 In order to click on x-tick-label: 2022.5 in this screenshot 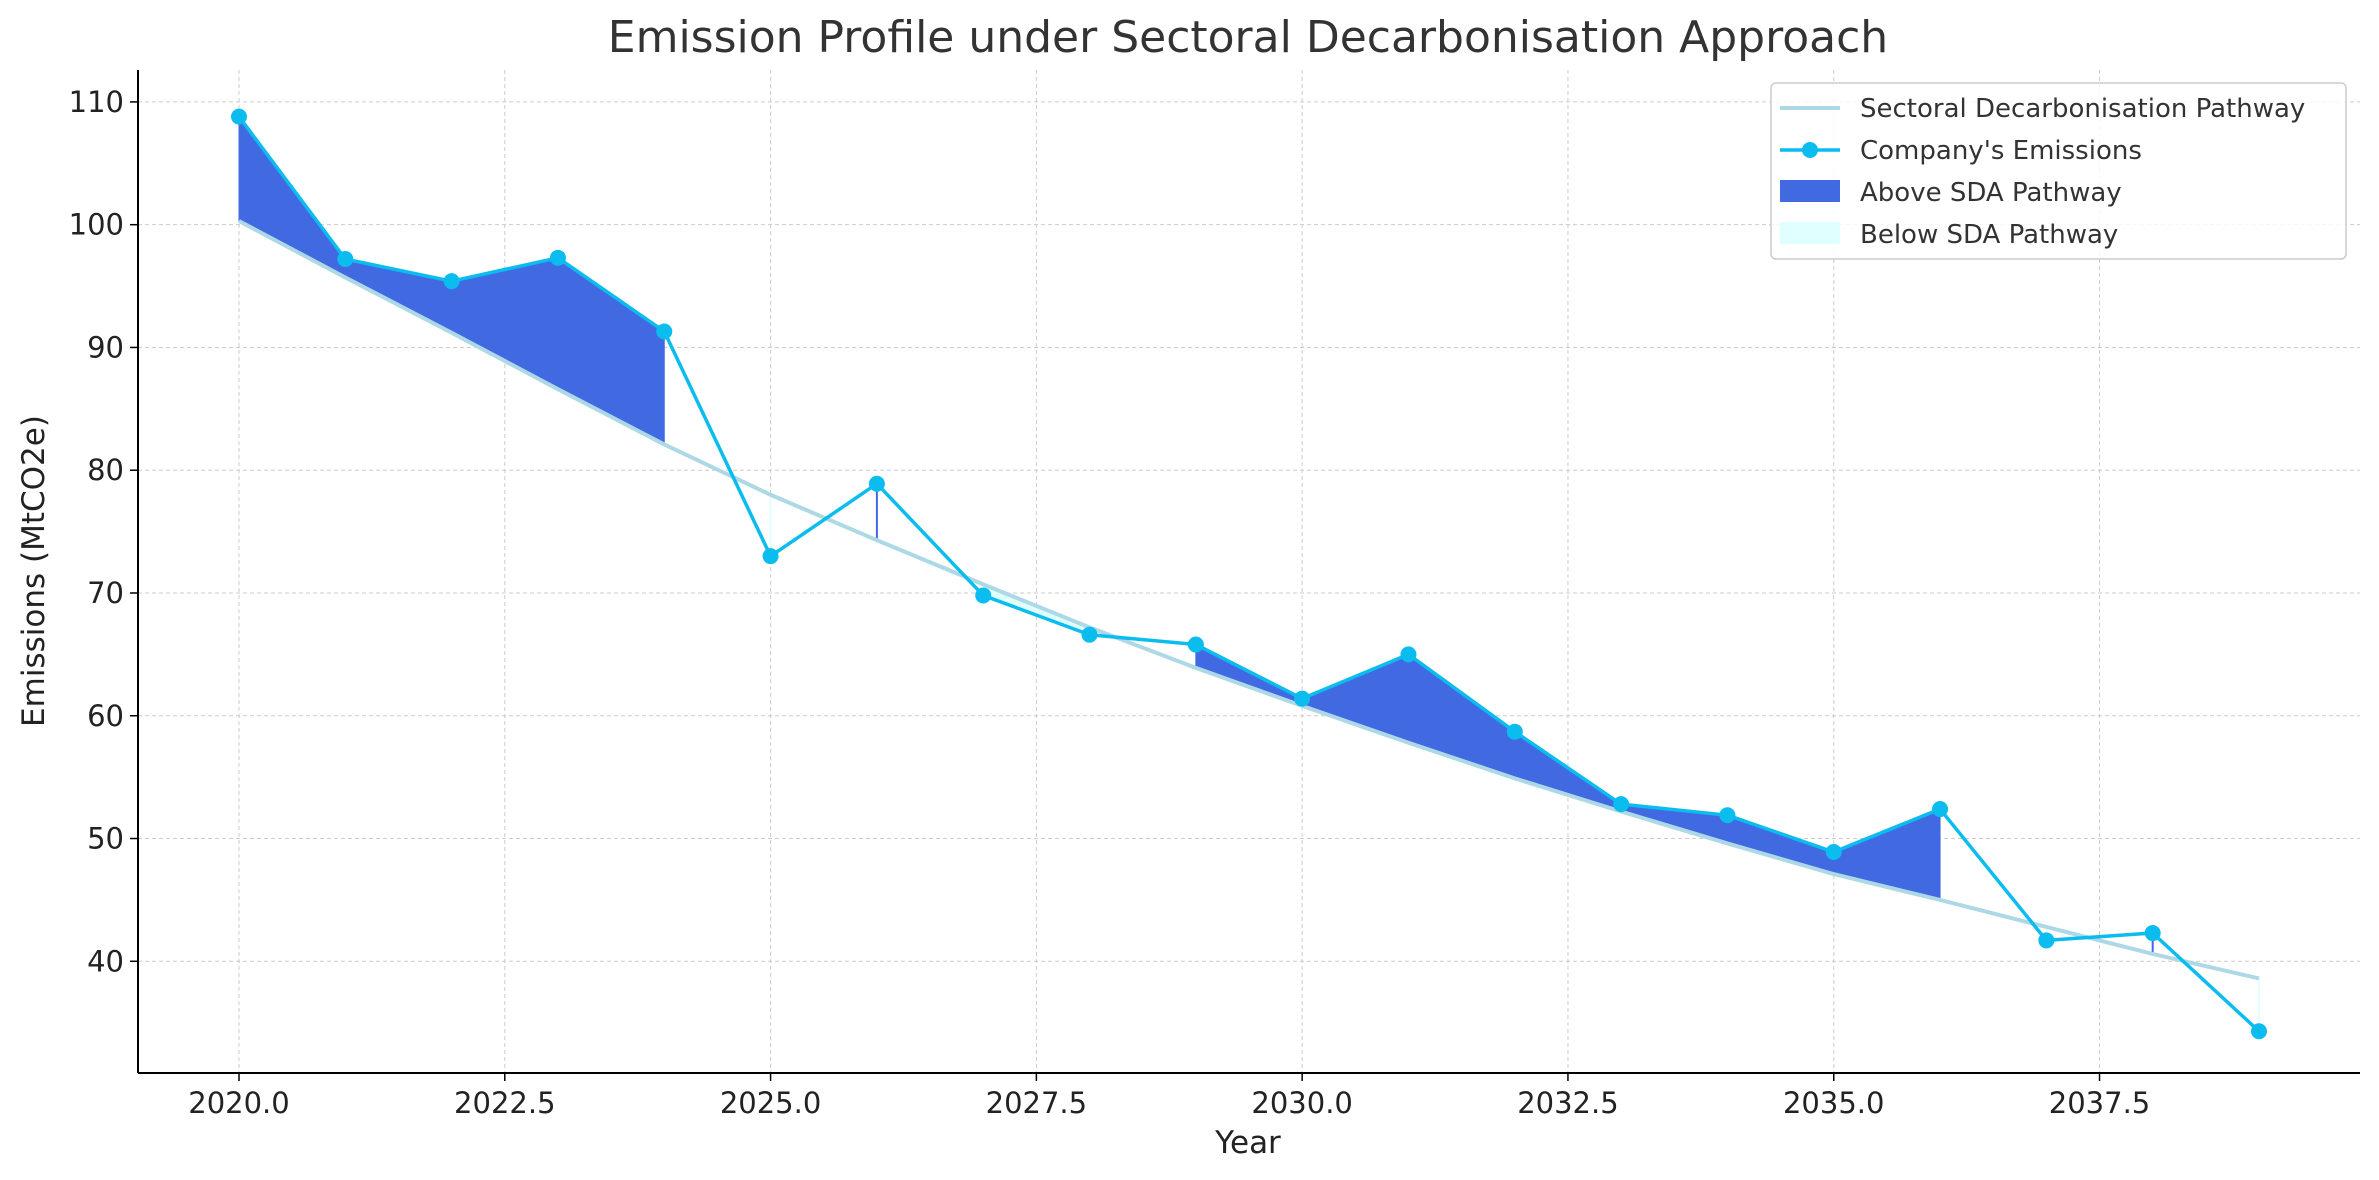, I will do `click(504, 1103)`.